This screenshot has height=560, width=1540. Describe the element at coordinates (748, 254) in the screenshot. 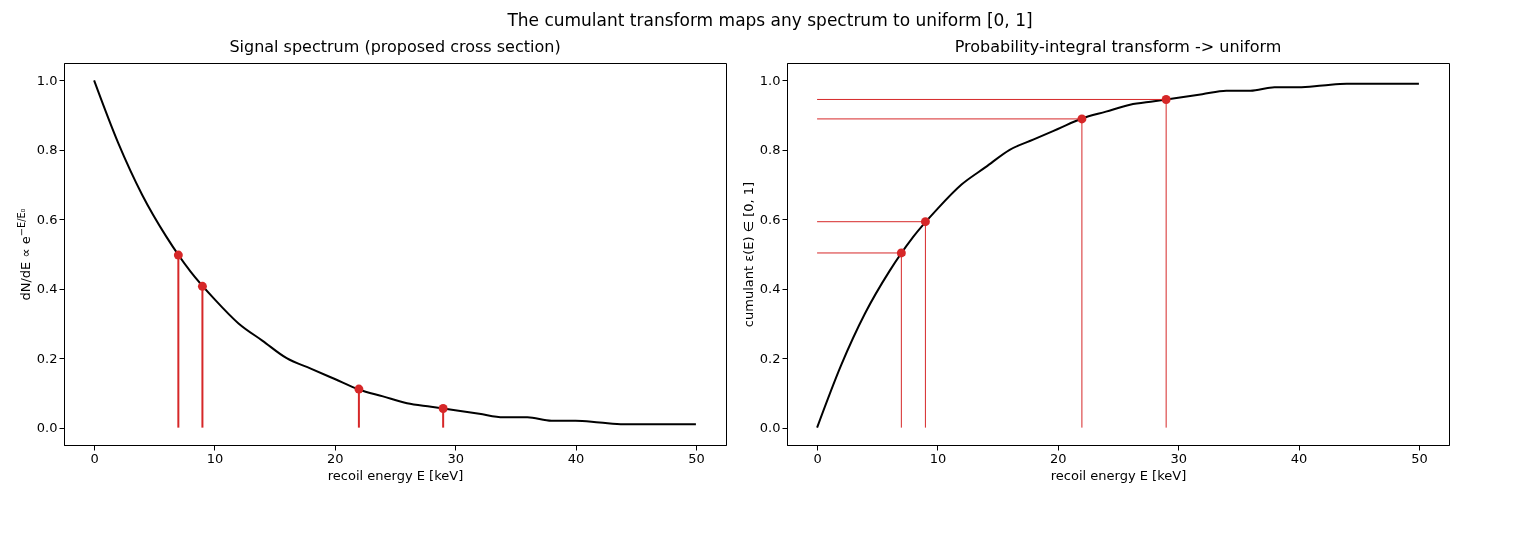

I see `y-axis-title: cumulant ε(E) ∈ [0, 1]` at that location.